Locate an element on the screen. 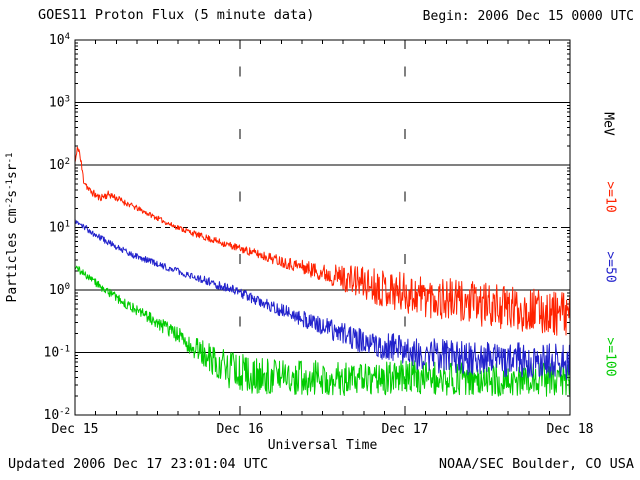 The height and width of the screenshot is (480, 640). x-tick-label: Dec 15 is located at coordinates (75, 429).